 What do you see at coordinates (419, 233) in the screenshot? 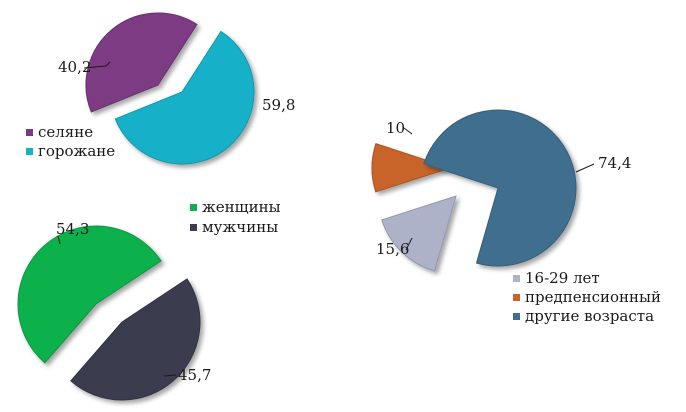
I see `slice-16-29-лет` at bounding box center [419, 233].